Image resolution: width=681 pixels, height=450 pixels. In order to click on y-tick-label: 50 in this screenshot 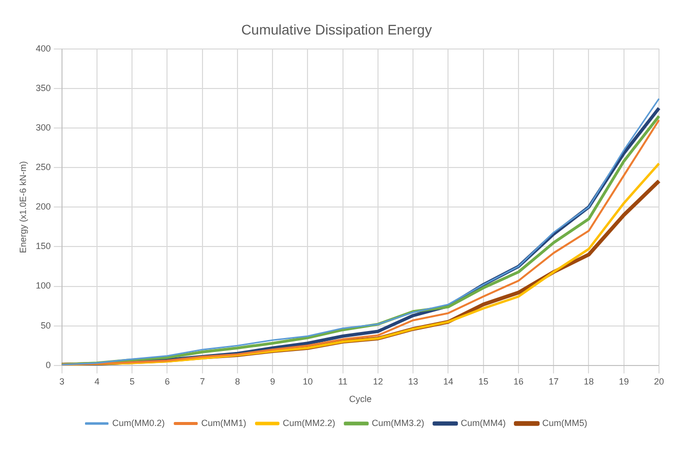, I will do `click(45, 325)`.